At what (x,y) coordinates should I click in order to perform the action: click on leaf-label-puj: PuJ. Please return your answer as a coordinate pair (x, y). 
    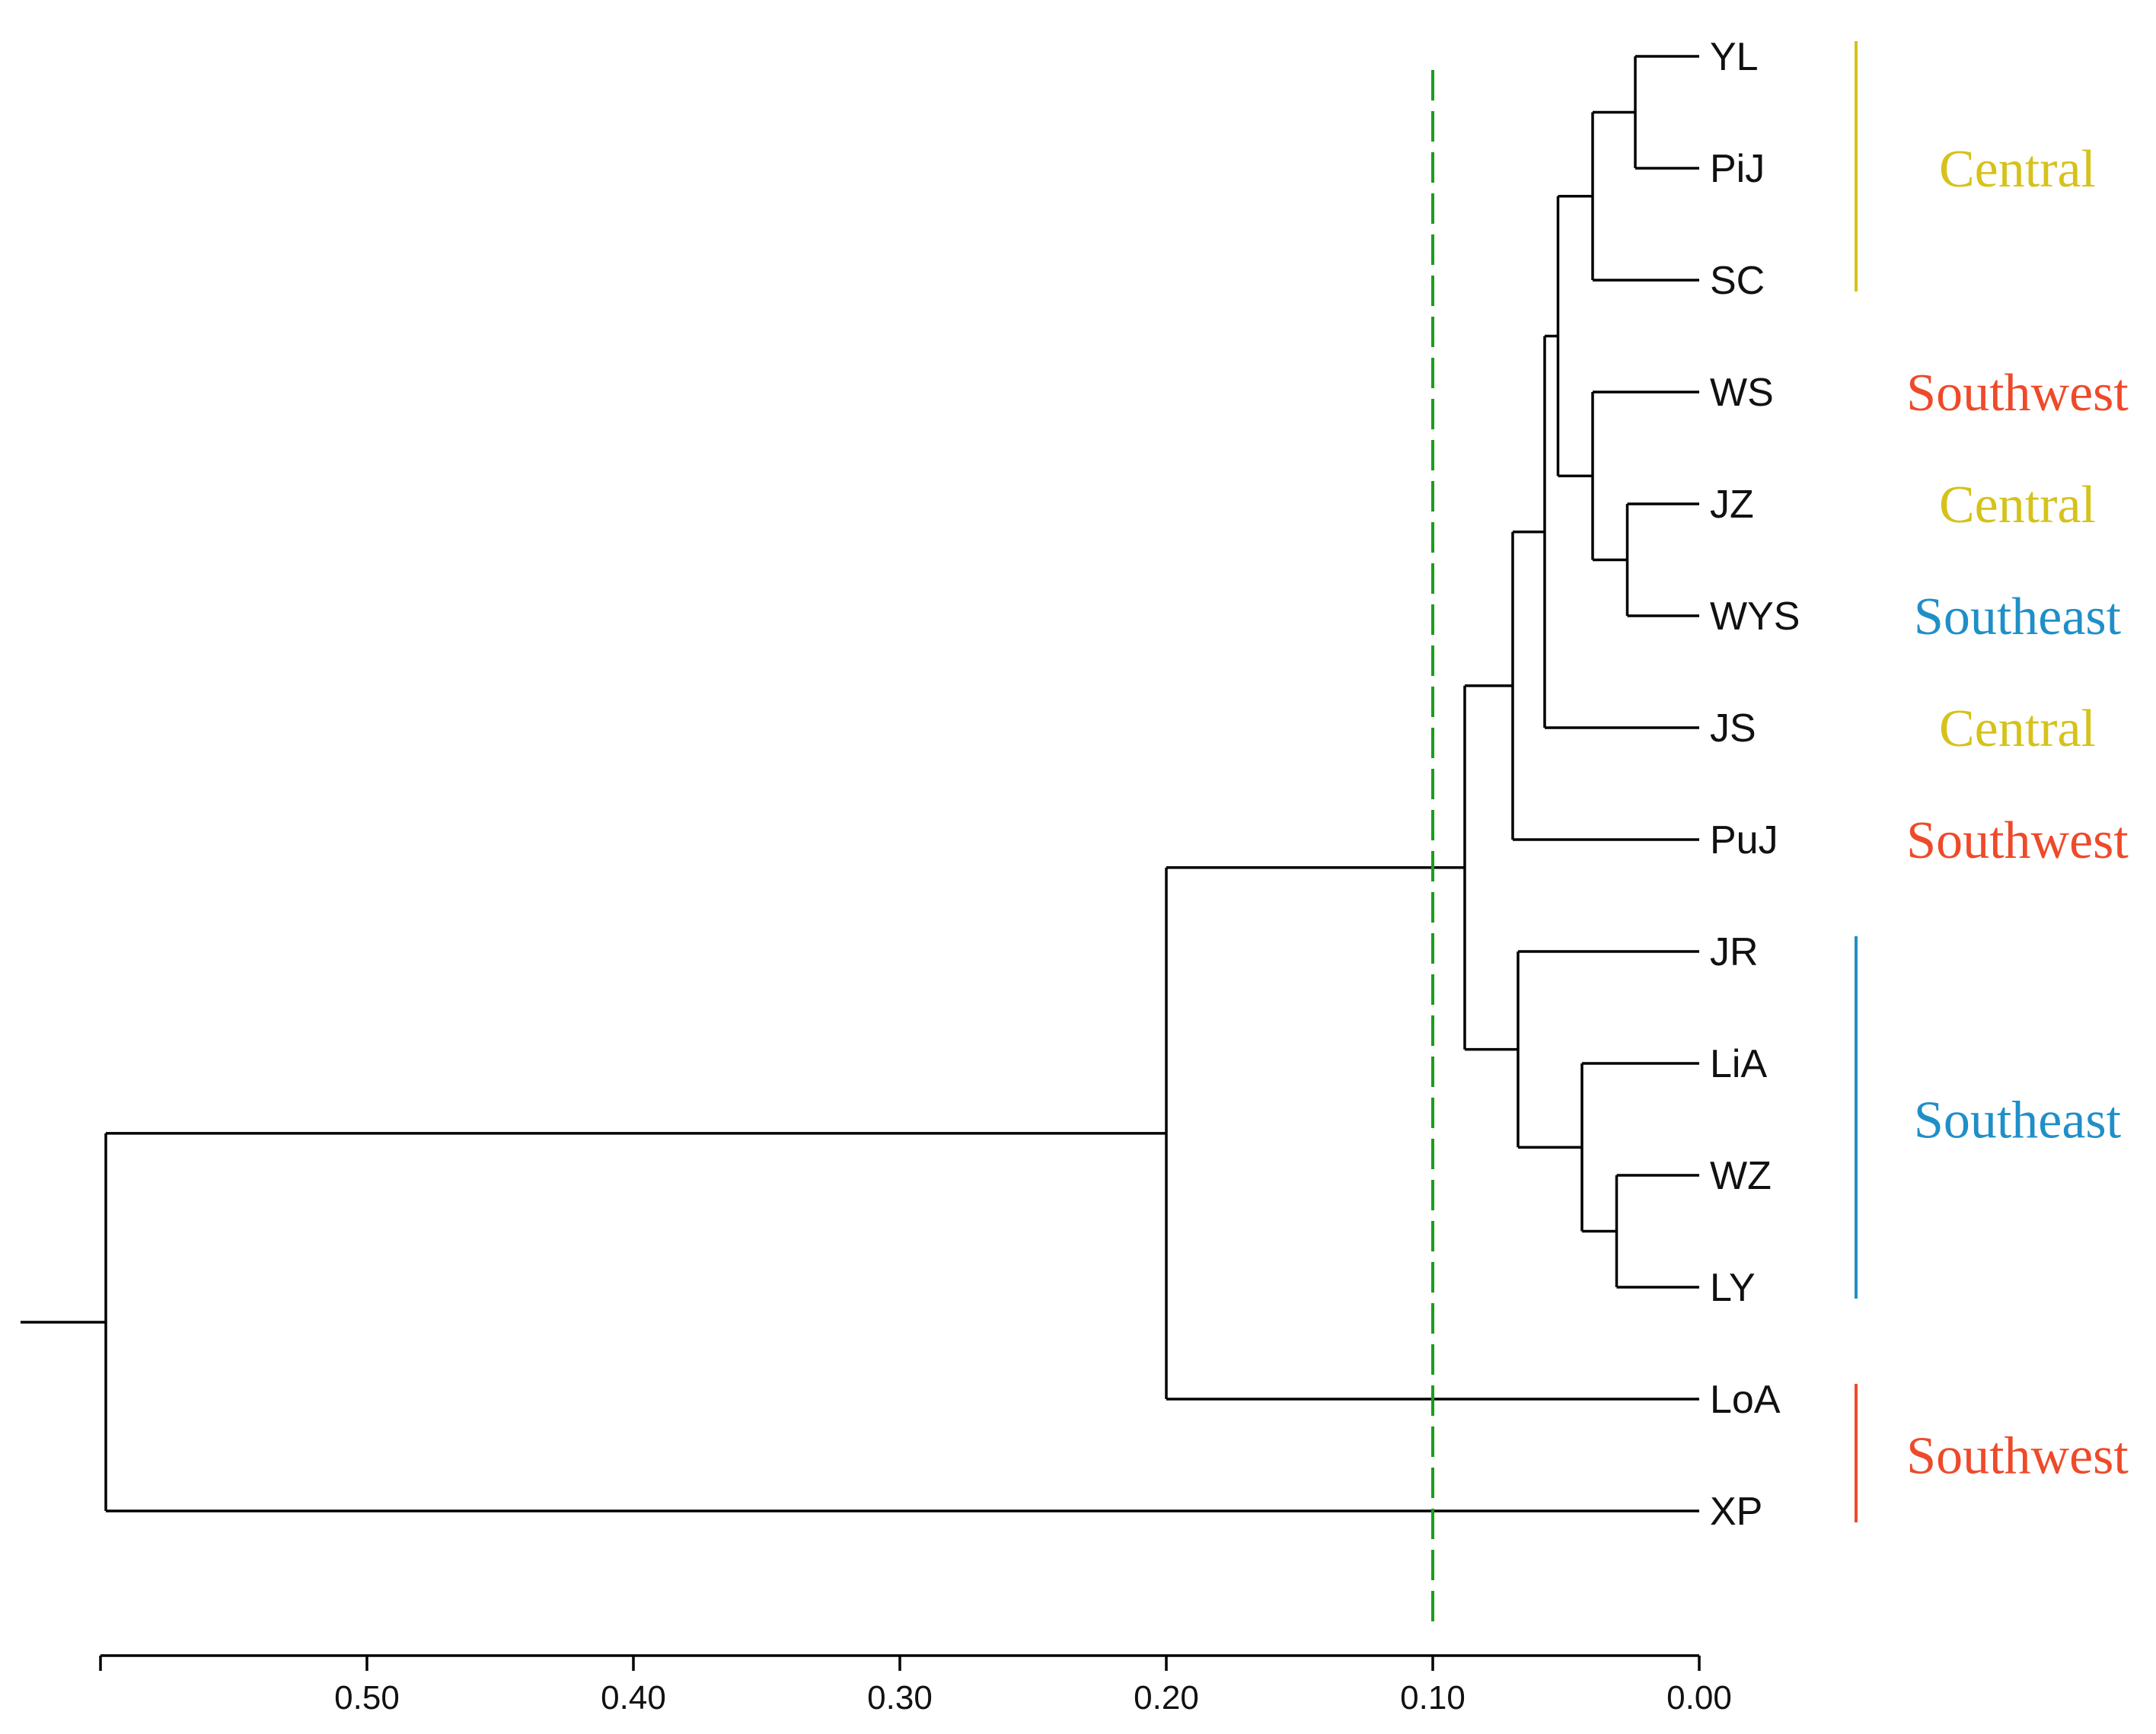
    Looking at the image, I should click on (1744, 840).